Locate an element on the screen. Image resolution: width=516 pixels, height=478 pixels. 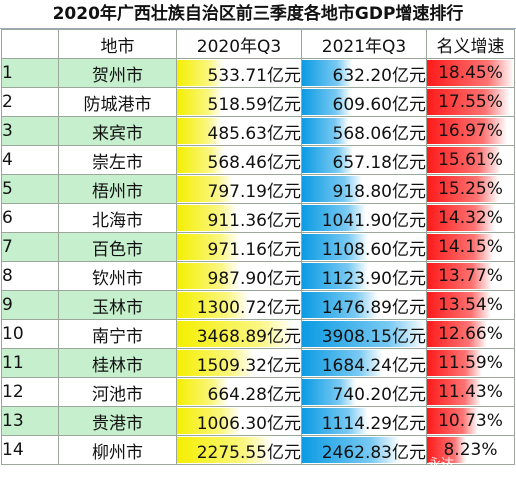
growth-cell: 18.45% is located at coordinates (470, 73).